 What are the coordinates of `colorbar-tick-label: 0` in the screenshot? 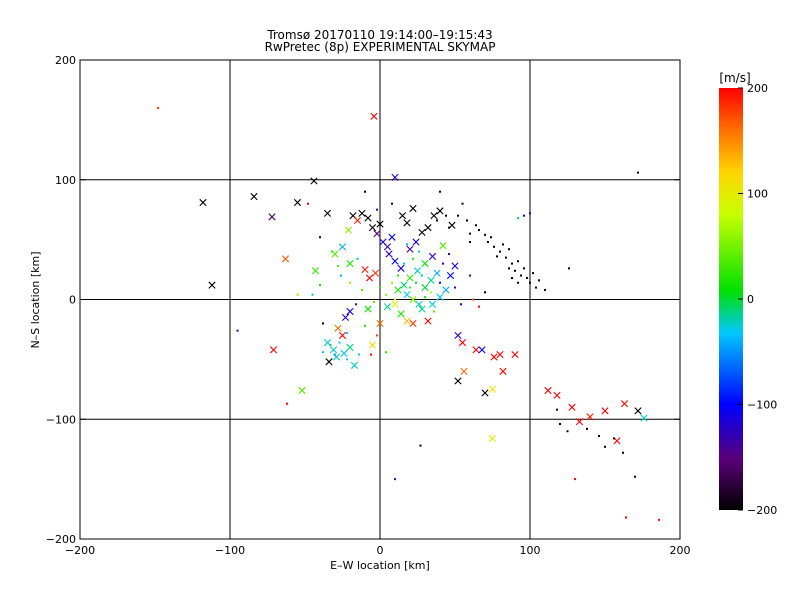 It's located at (750, 299).